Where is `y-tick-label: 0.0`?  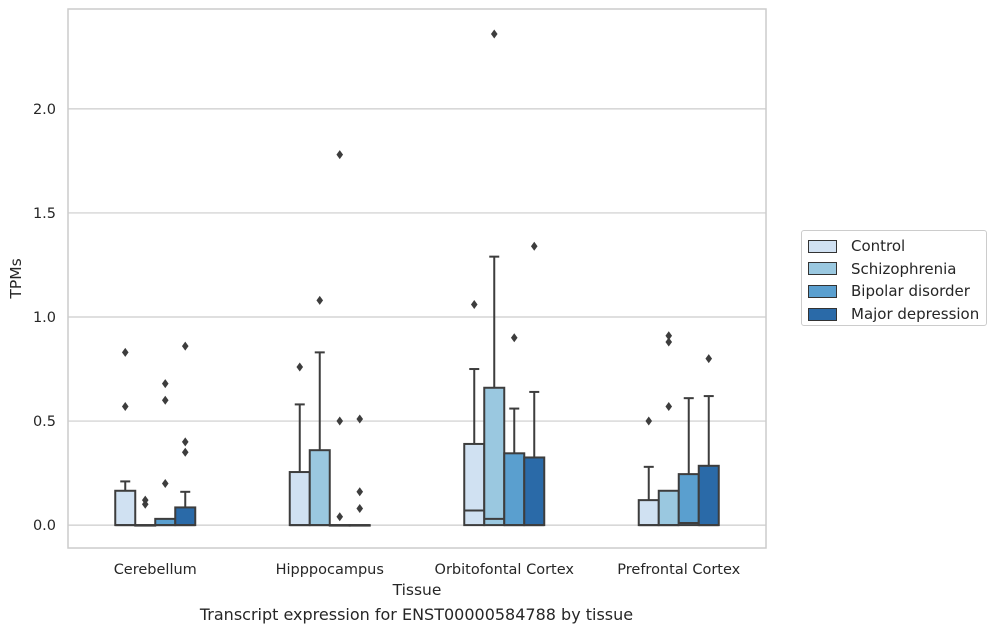 y-tick-label: 0.0 is located at coordinates (44, 526).